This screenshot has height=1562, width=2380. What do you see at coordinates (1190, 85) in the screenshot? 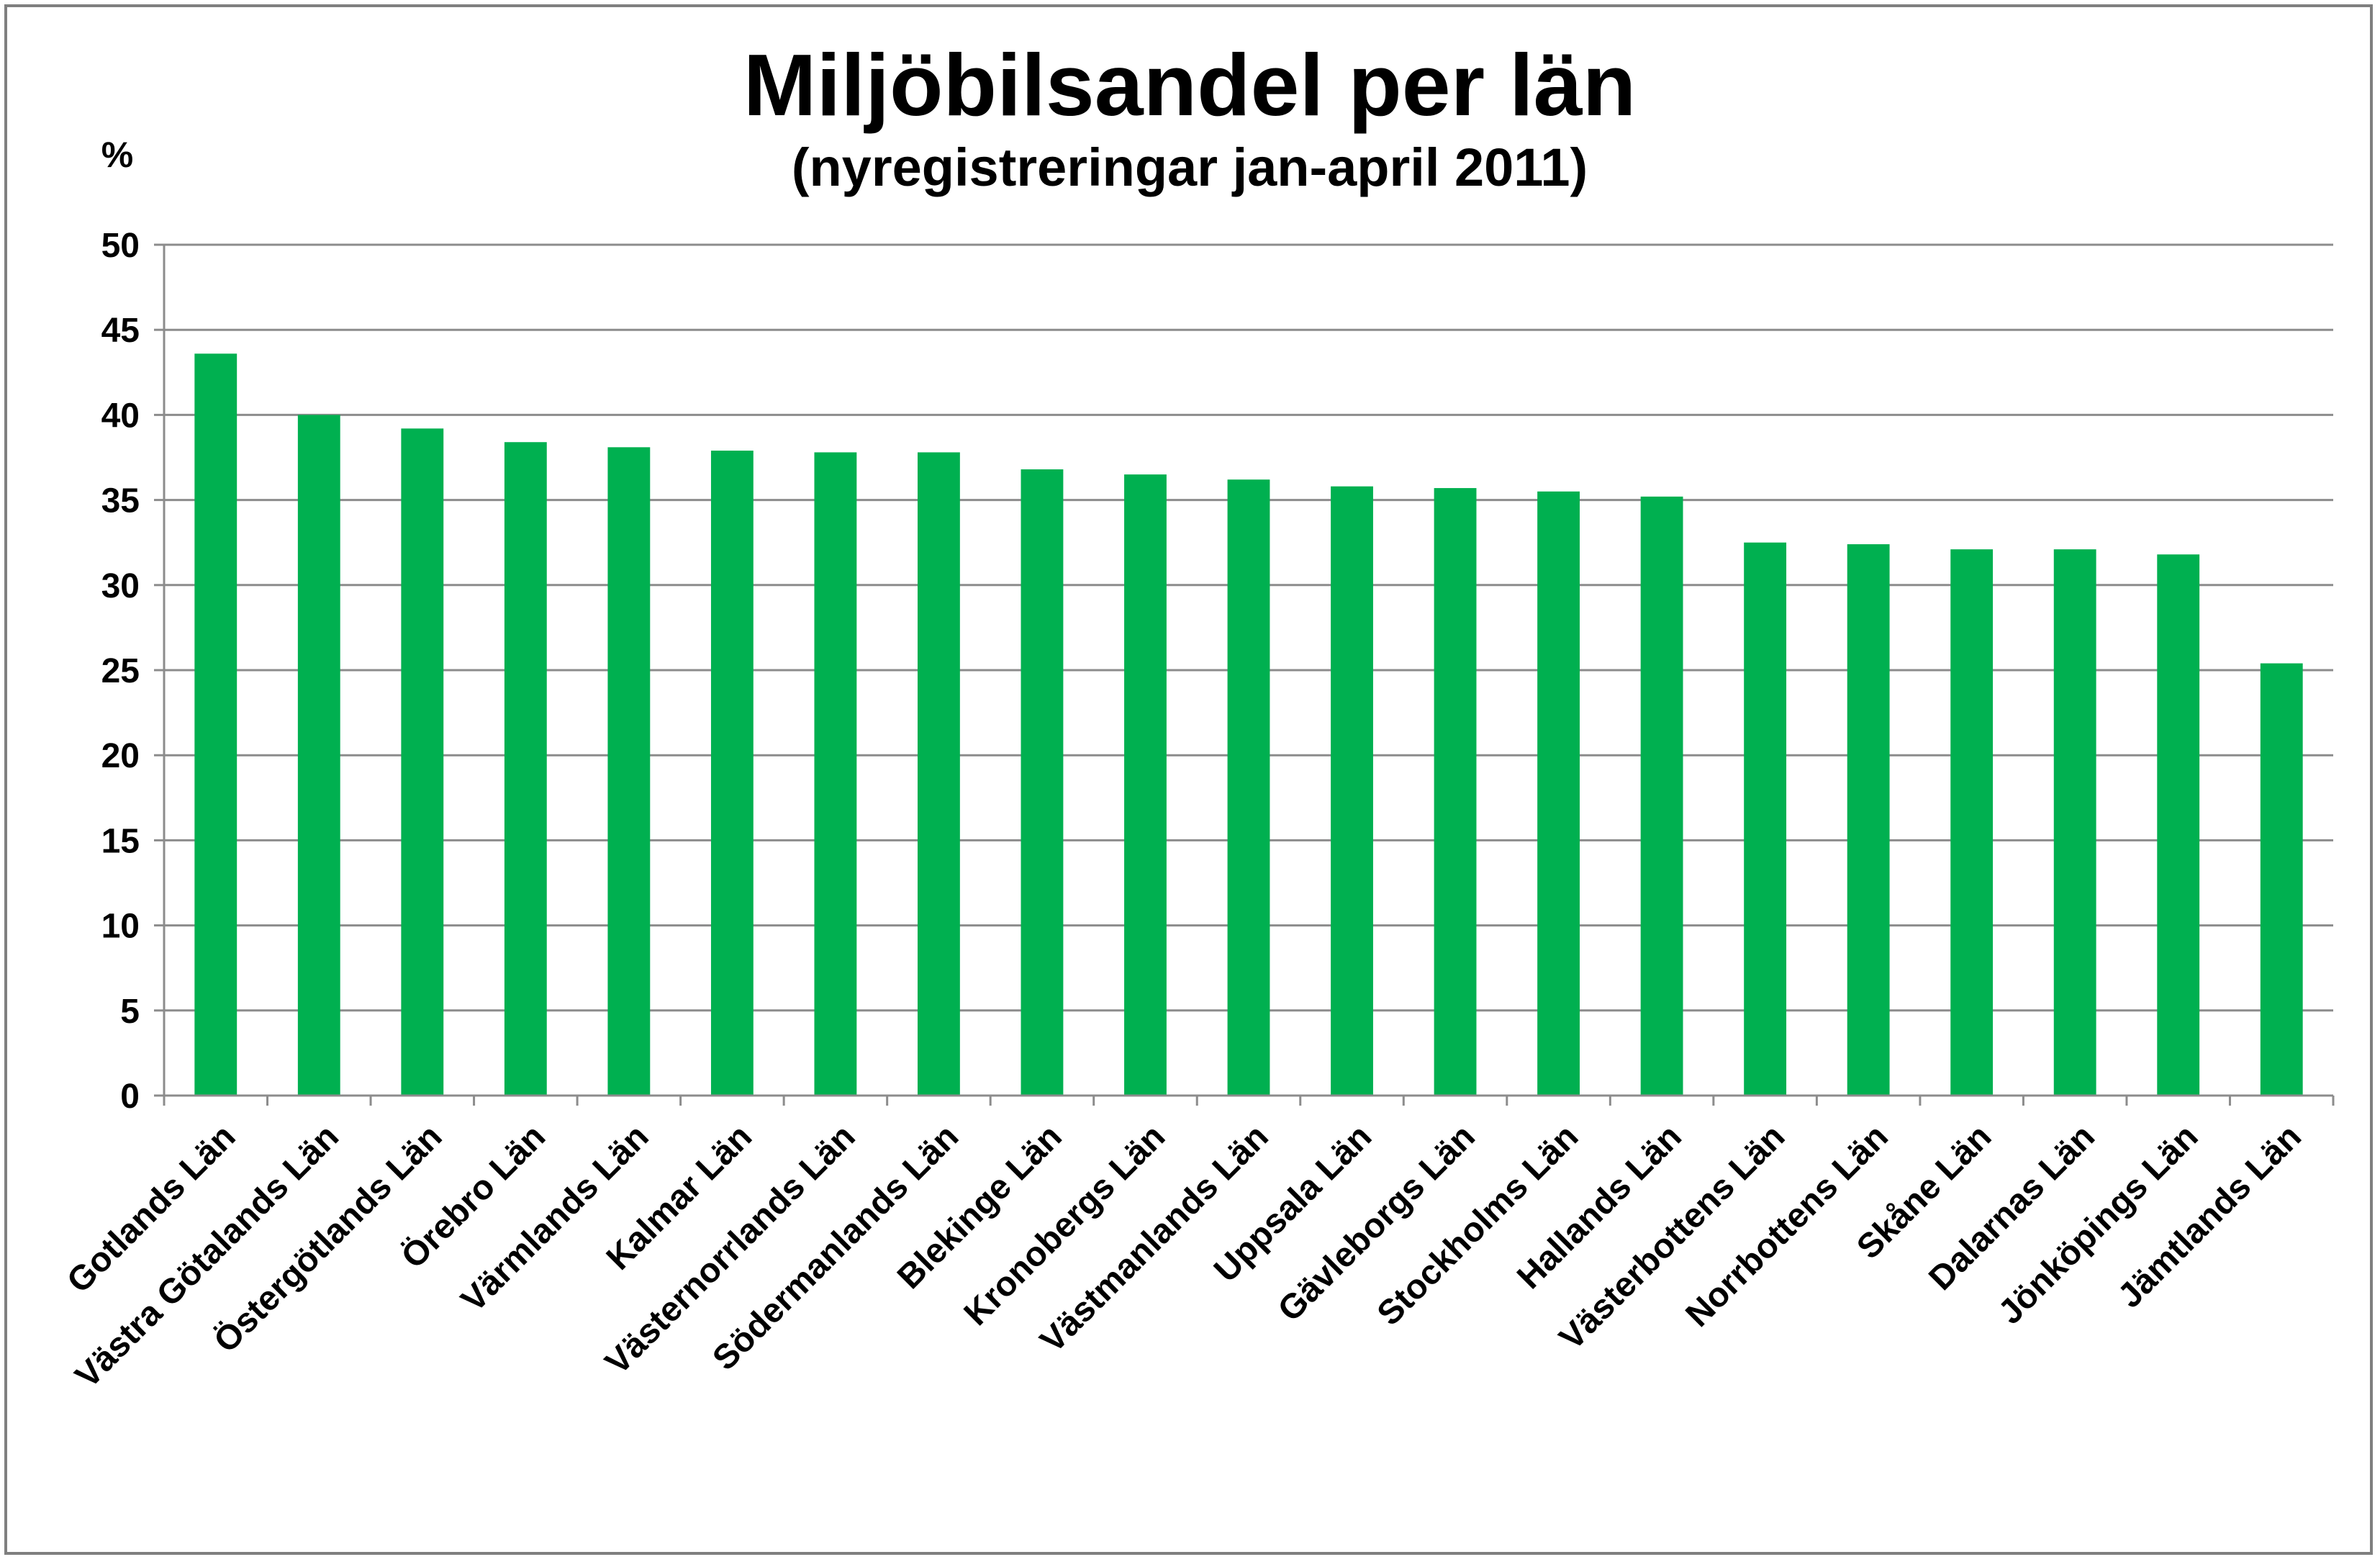
I see `chart-title: Miljöbilsandel per län` at bounding box center [1190, 85].